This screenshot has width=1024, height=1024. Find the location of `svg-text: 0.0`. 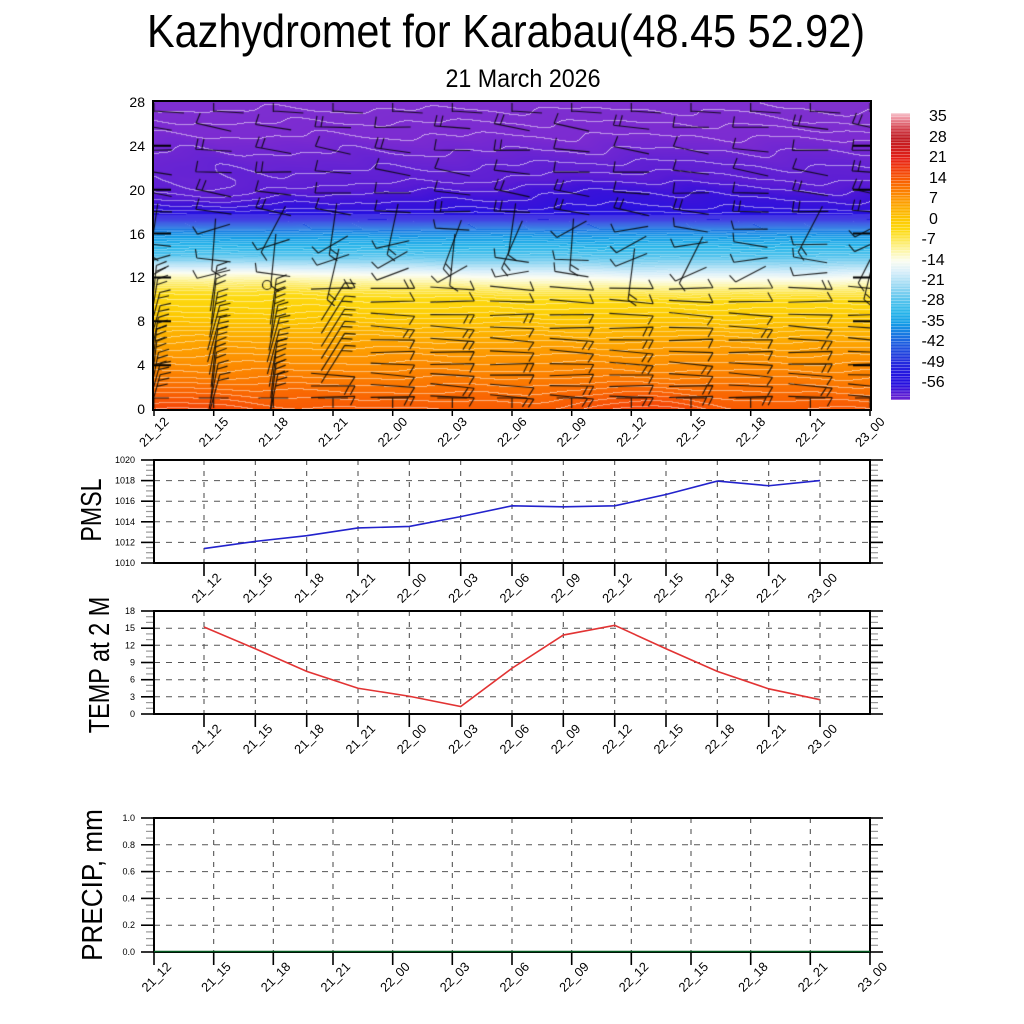

svg-text: 0.0 is located at coordinates (128, 952).